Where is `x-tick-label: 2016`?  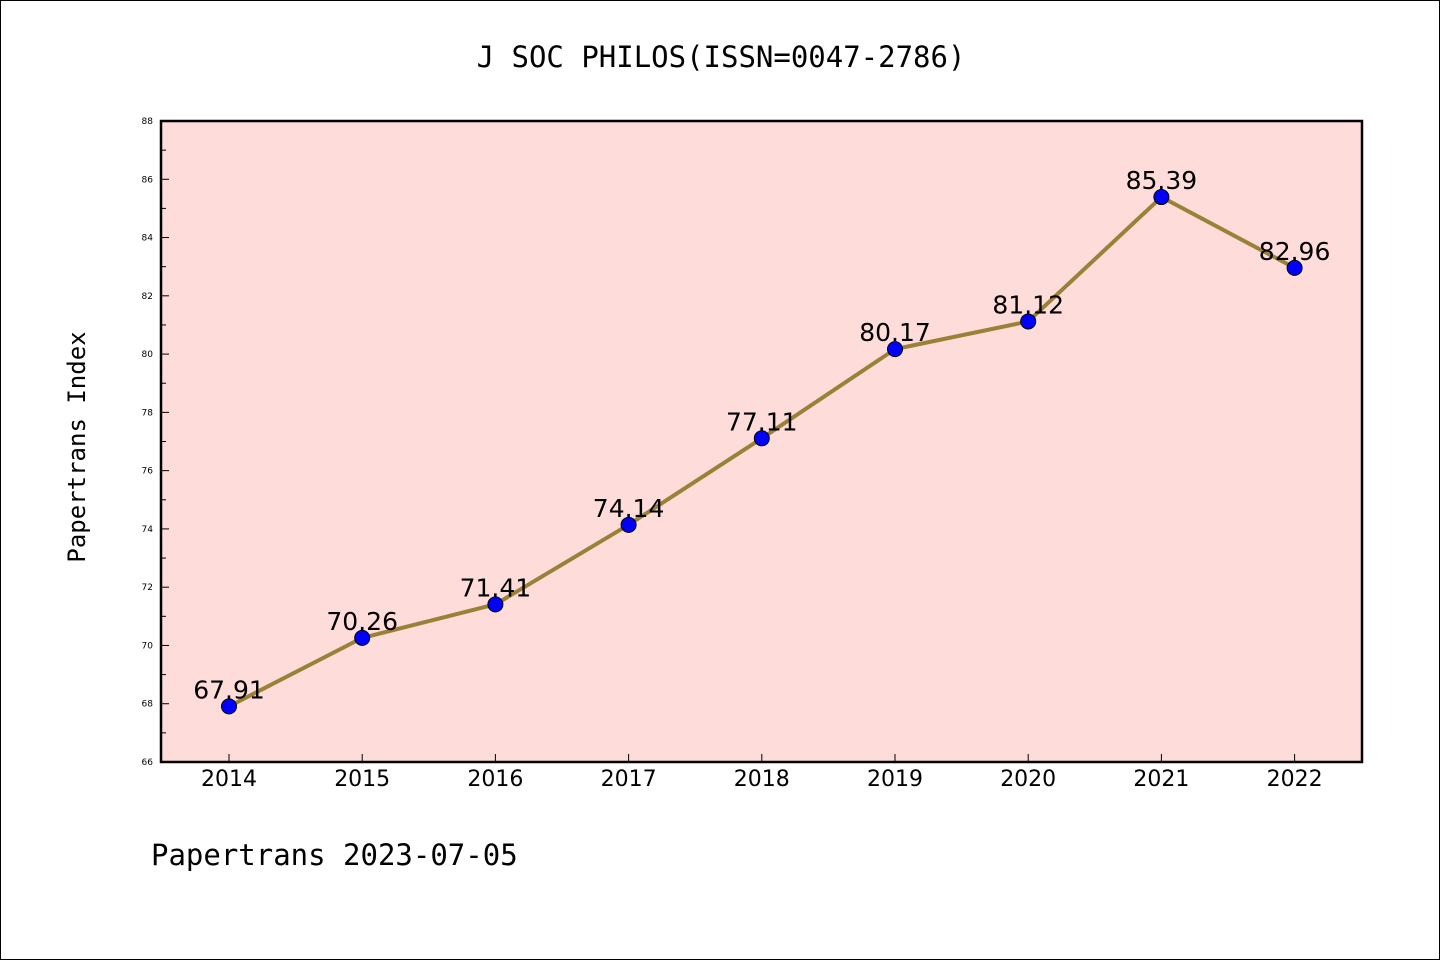 x-tick-label: 2016 is located at coordinates (495, 779).